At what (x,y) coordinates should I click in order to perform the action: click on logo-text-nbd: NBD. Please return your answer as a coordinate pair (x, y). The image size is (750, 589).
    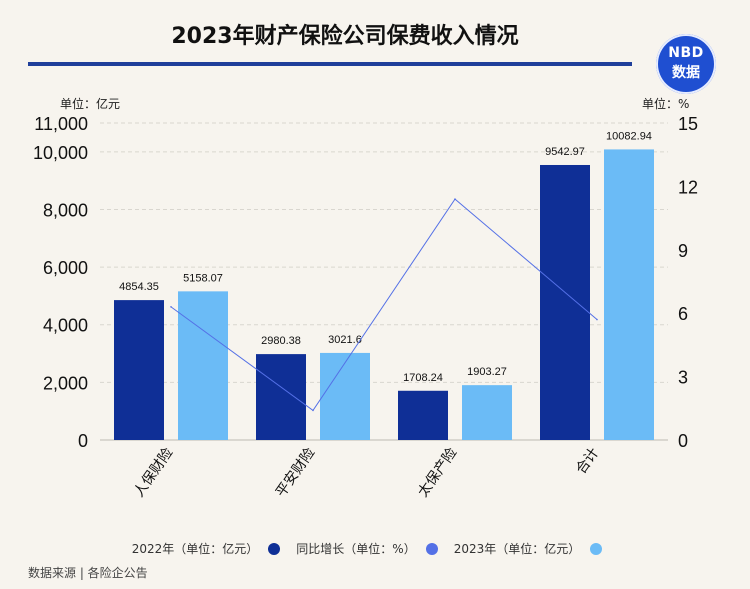
    Looking at the image, I should click on (686, 53).